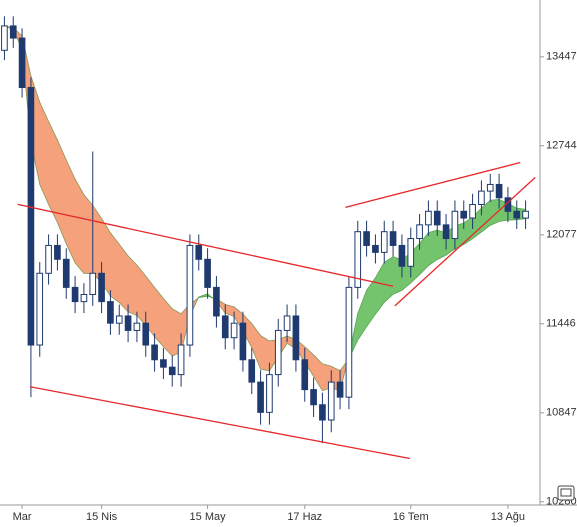 This screenshot has height=527, width=577. I want to click on y-tick-label: 12077, so click(561, 235).